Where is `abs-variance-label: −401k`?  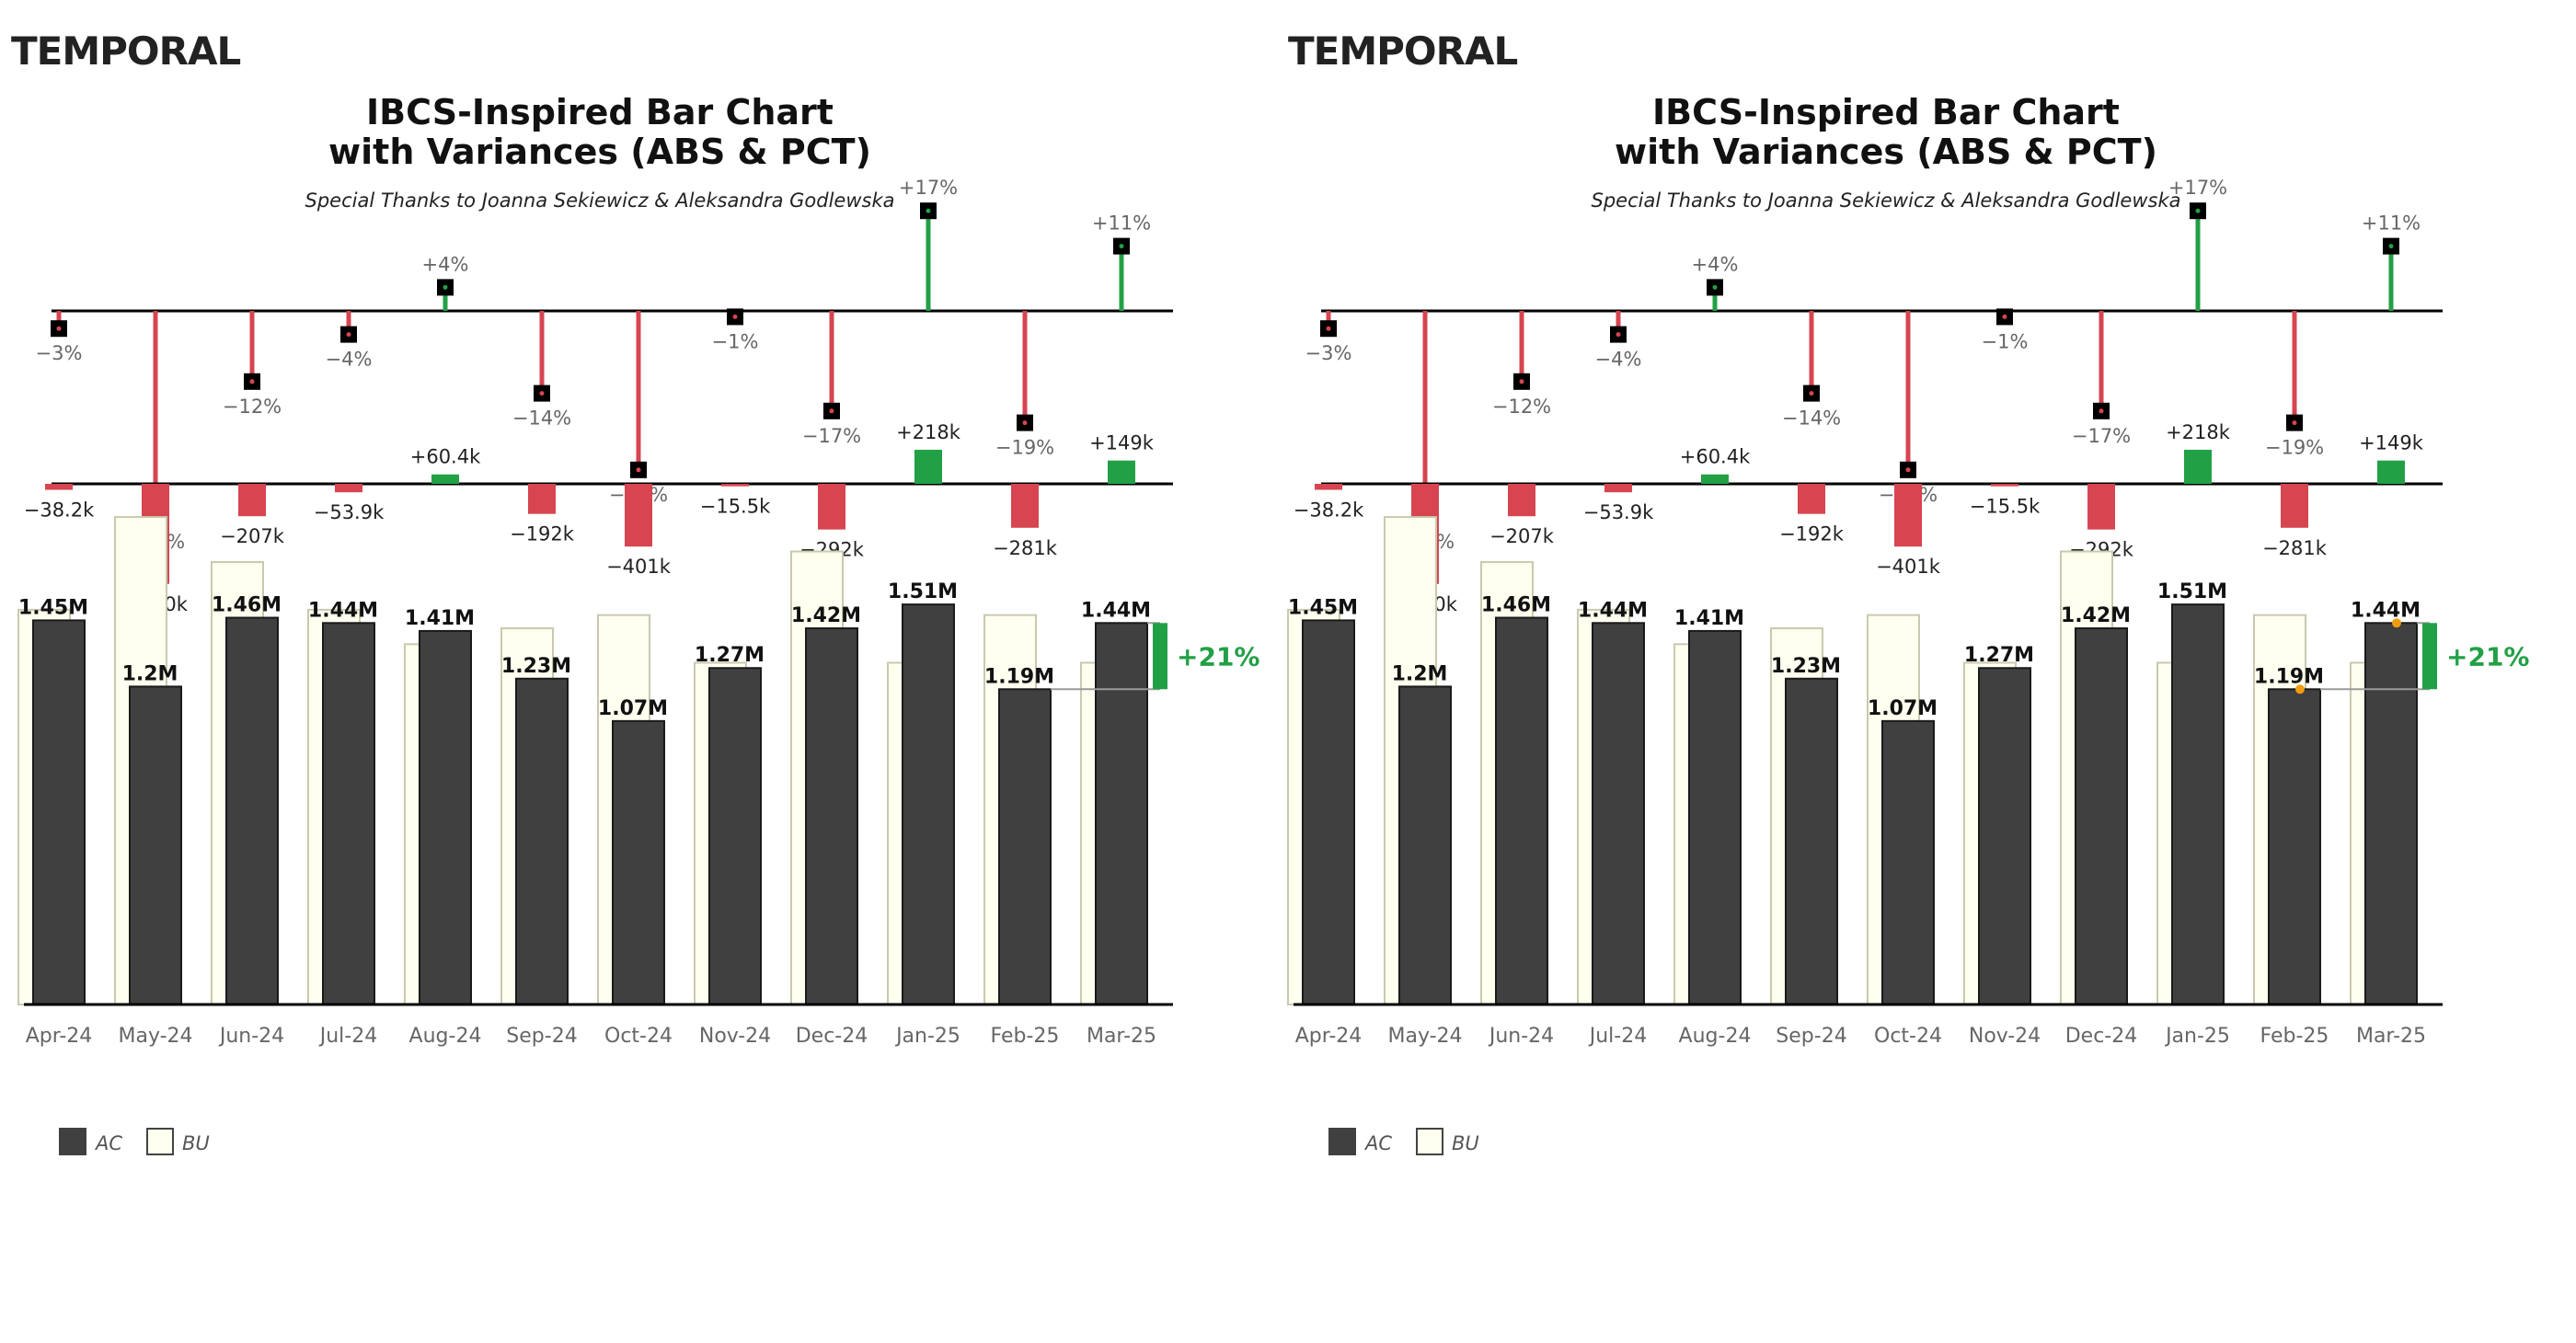
abs-variance-label: −401k is located at coordinates (1909, 567).